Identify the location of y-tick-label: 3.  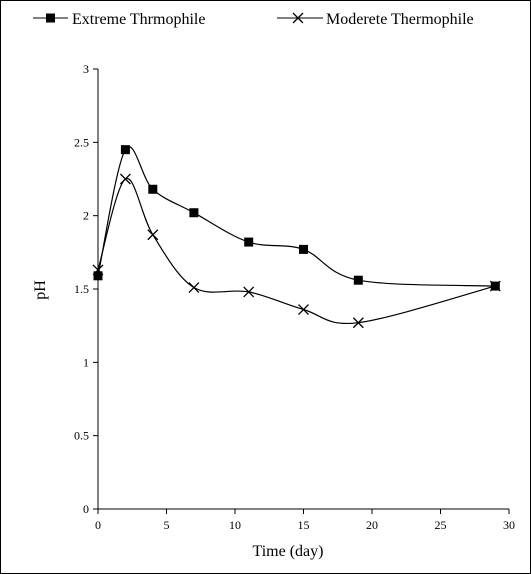
(86, 69).